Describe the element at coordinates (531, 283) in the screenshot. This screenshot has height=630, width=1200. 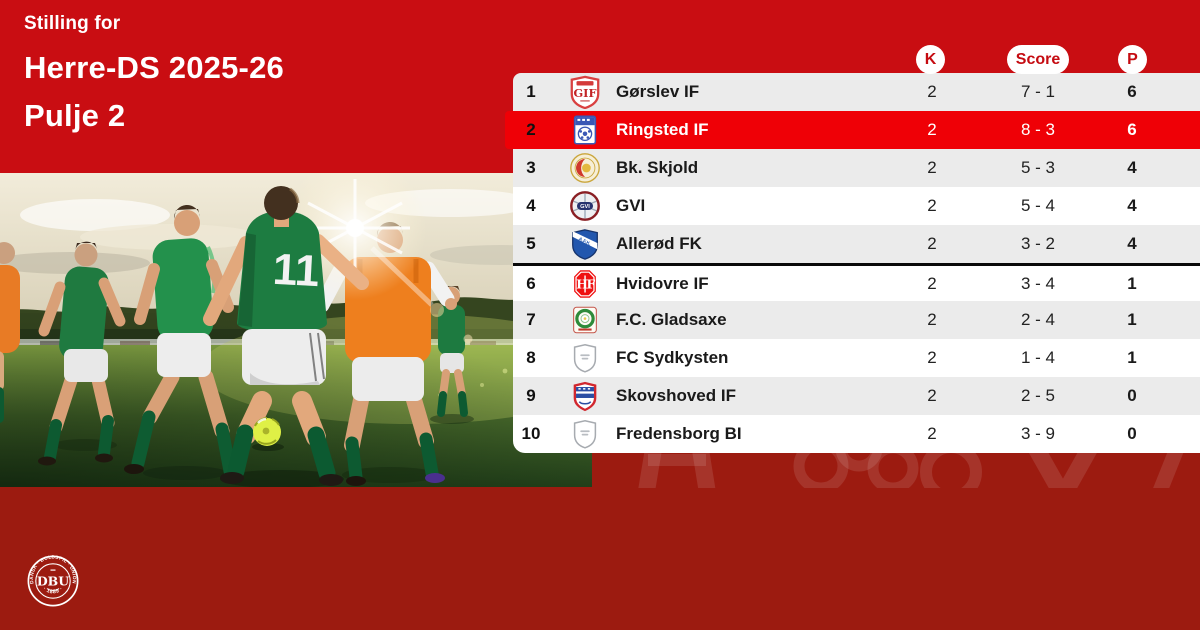
I see `position-number: 6` at that location.